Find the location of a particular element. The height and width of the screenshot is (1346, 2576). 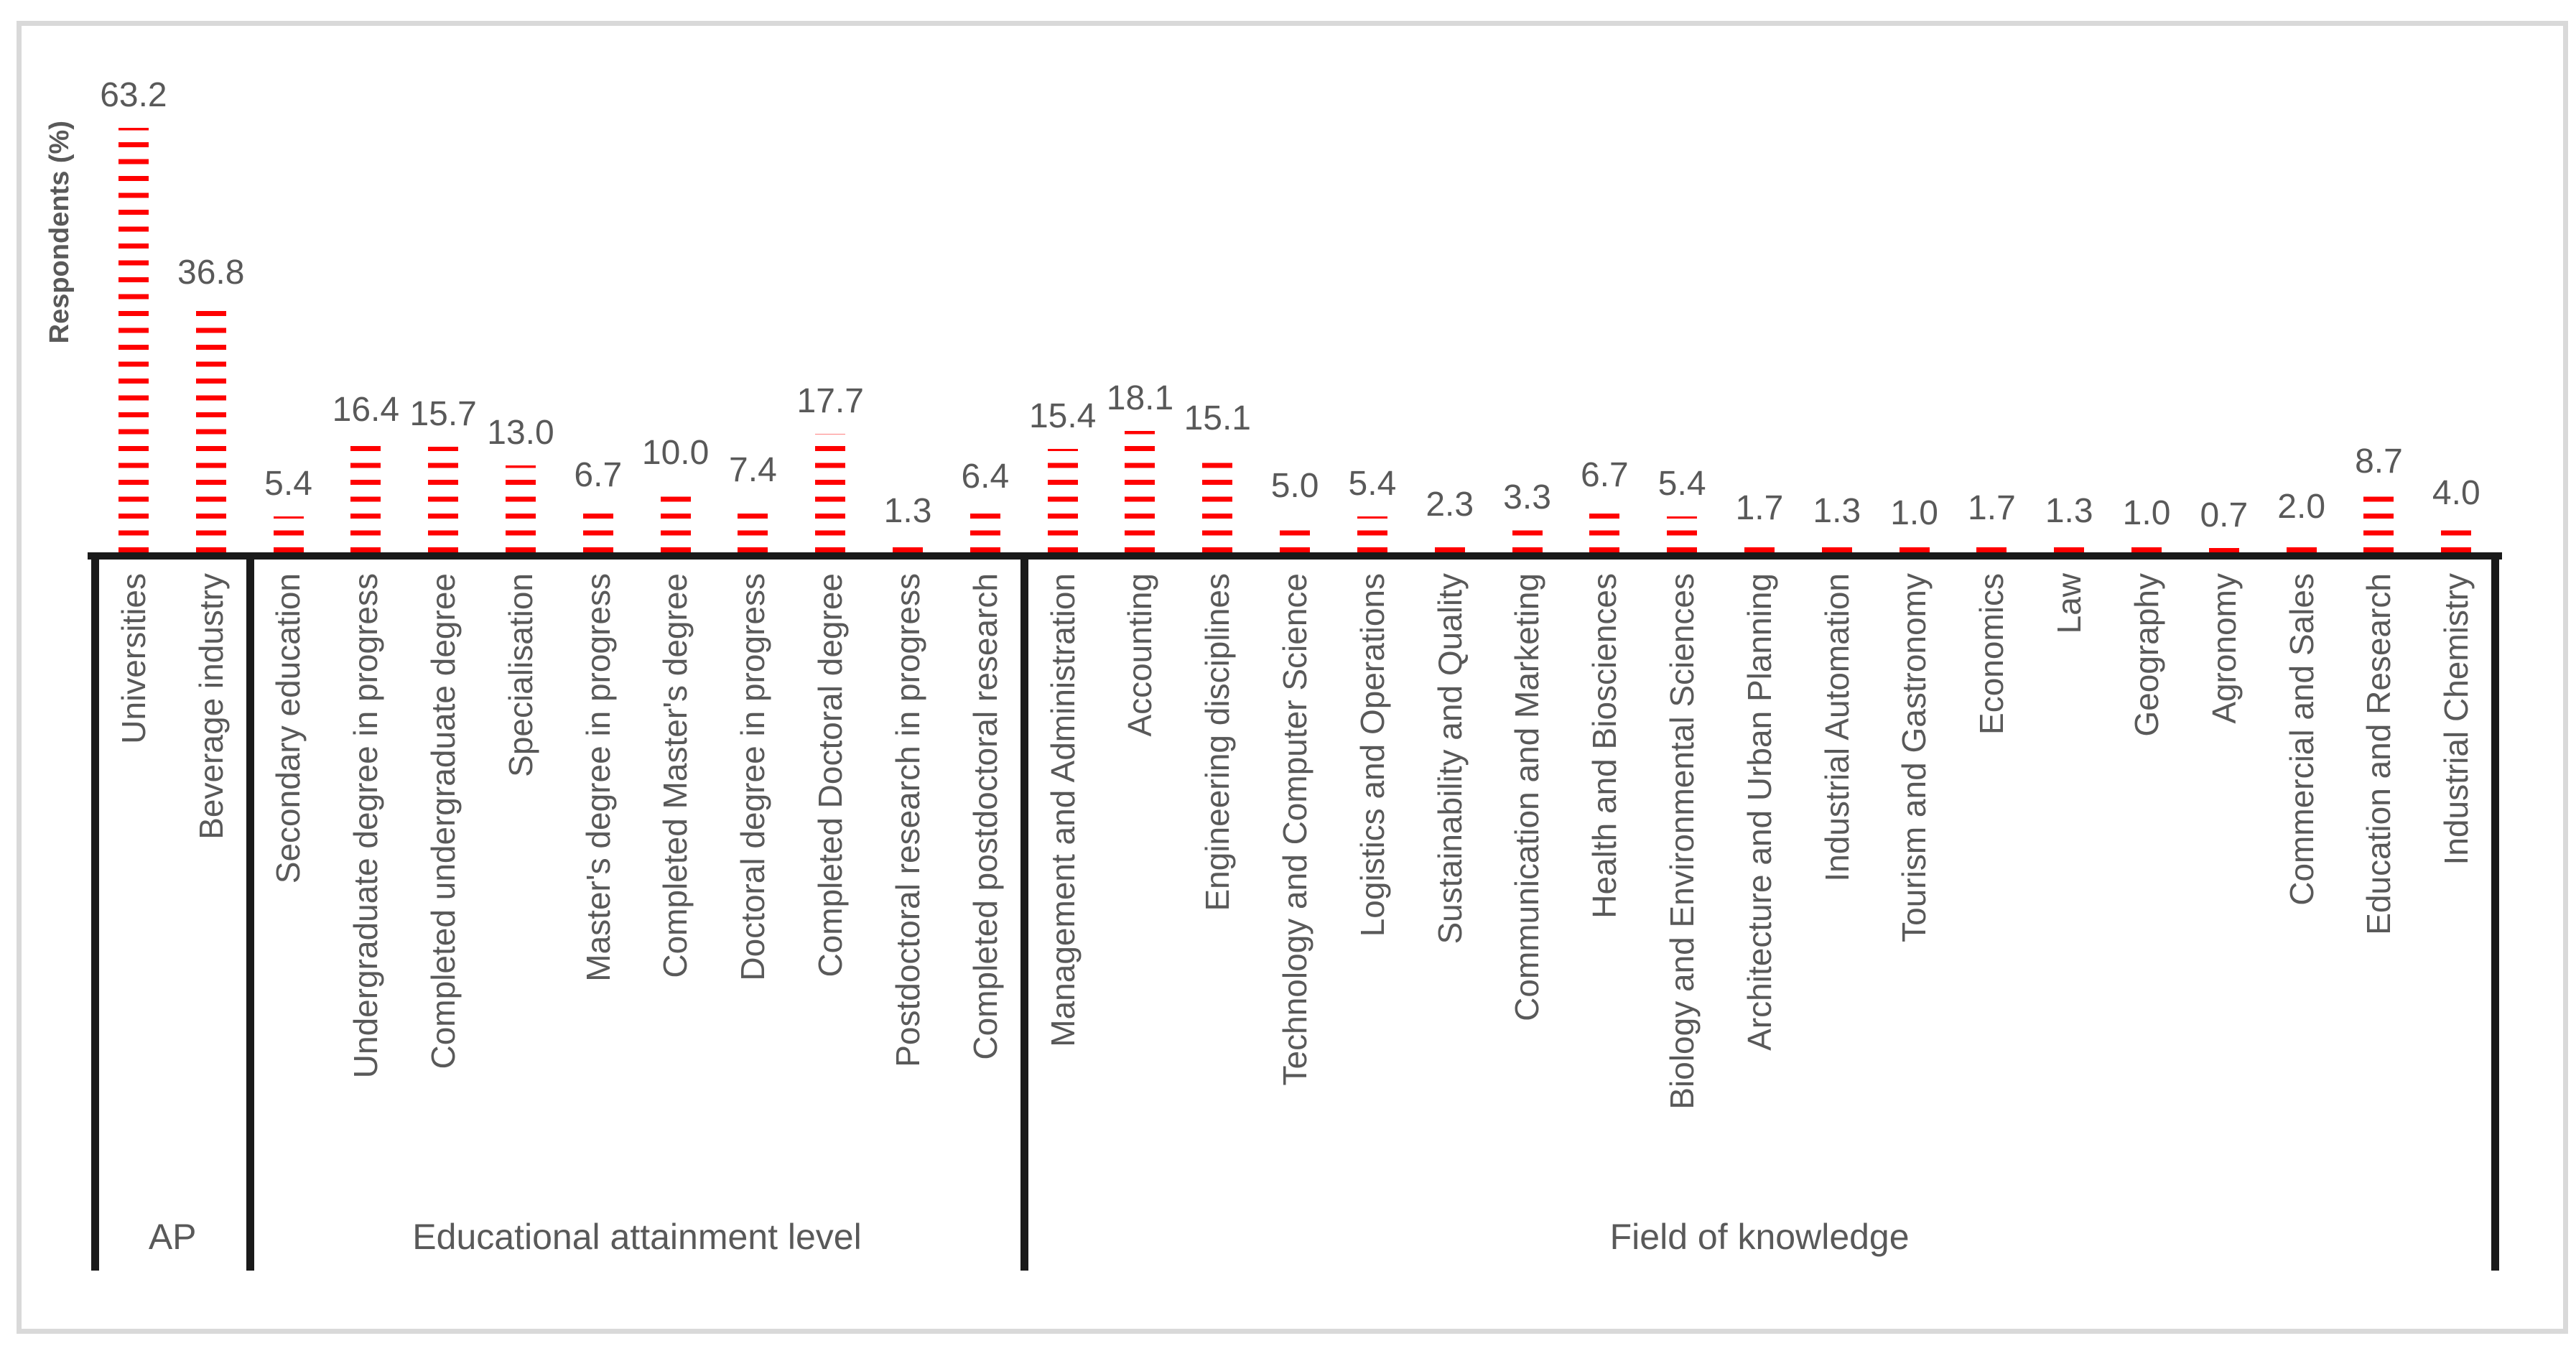

category-label: Communication and Marketing is located at coordinates (1527, 797).